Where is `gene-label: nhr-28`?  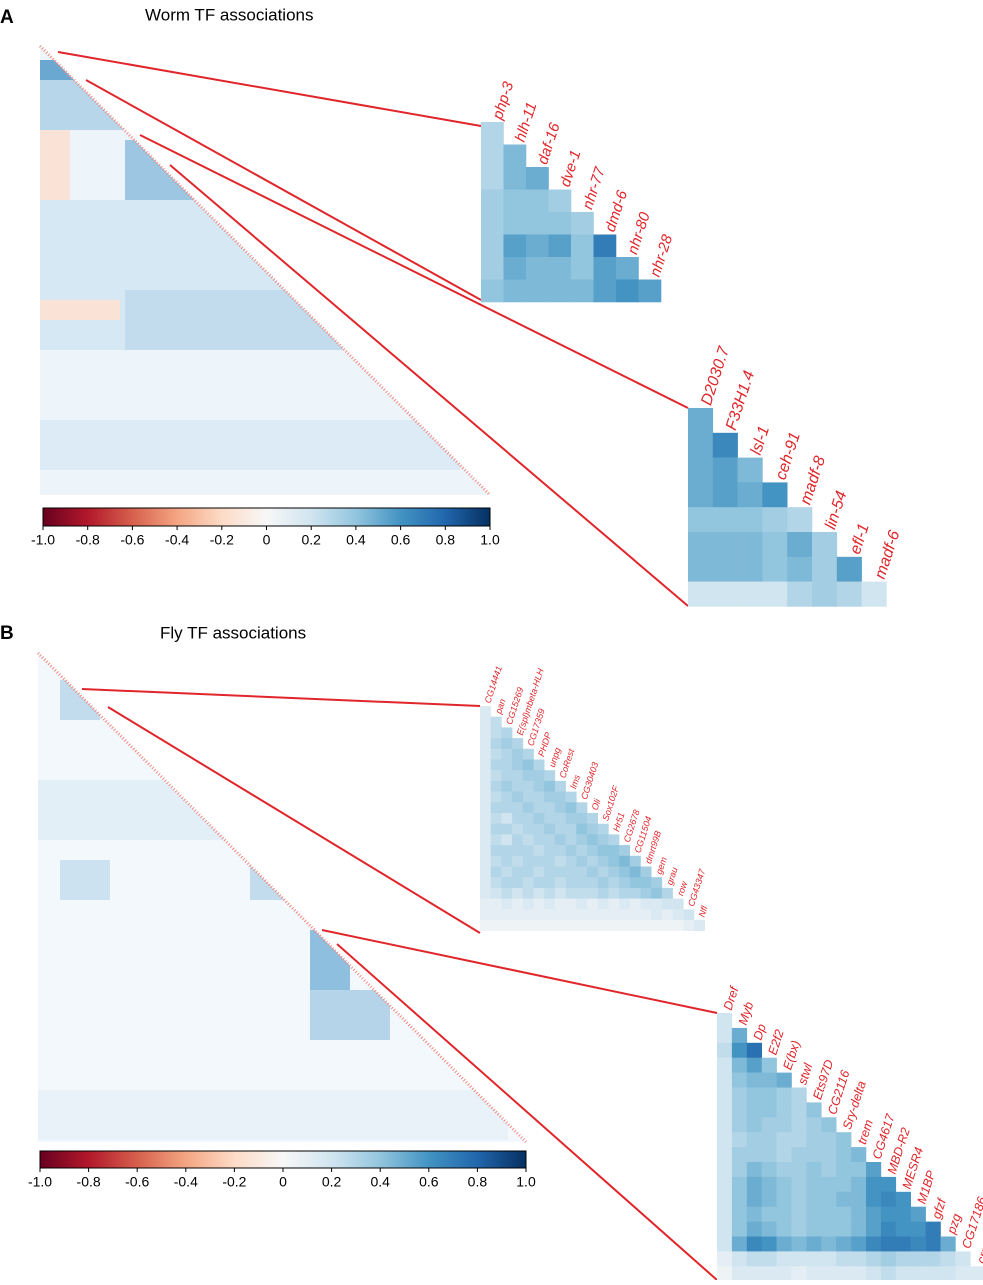 gene-label: nhr-28 is located at coordinates (662, 255).